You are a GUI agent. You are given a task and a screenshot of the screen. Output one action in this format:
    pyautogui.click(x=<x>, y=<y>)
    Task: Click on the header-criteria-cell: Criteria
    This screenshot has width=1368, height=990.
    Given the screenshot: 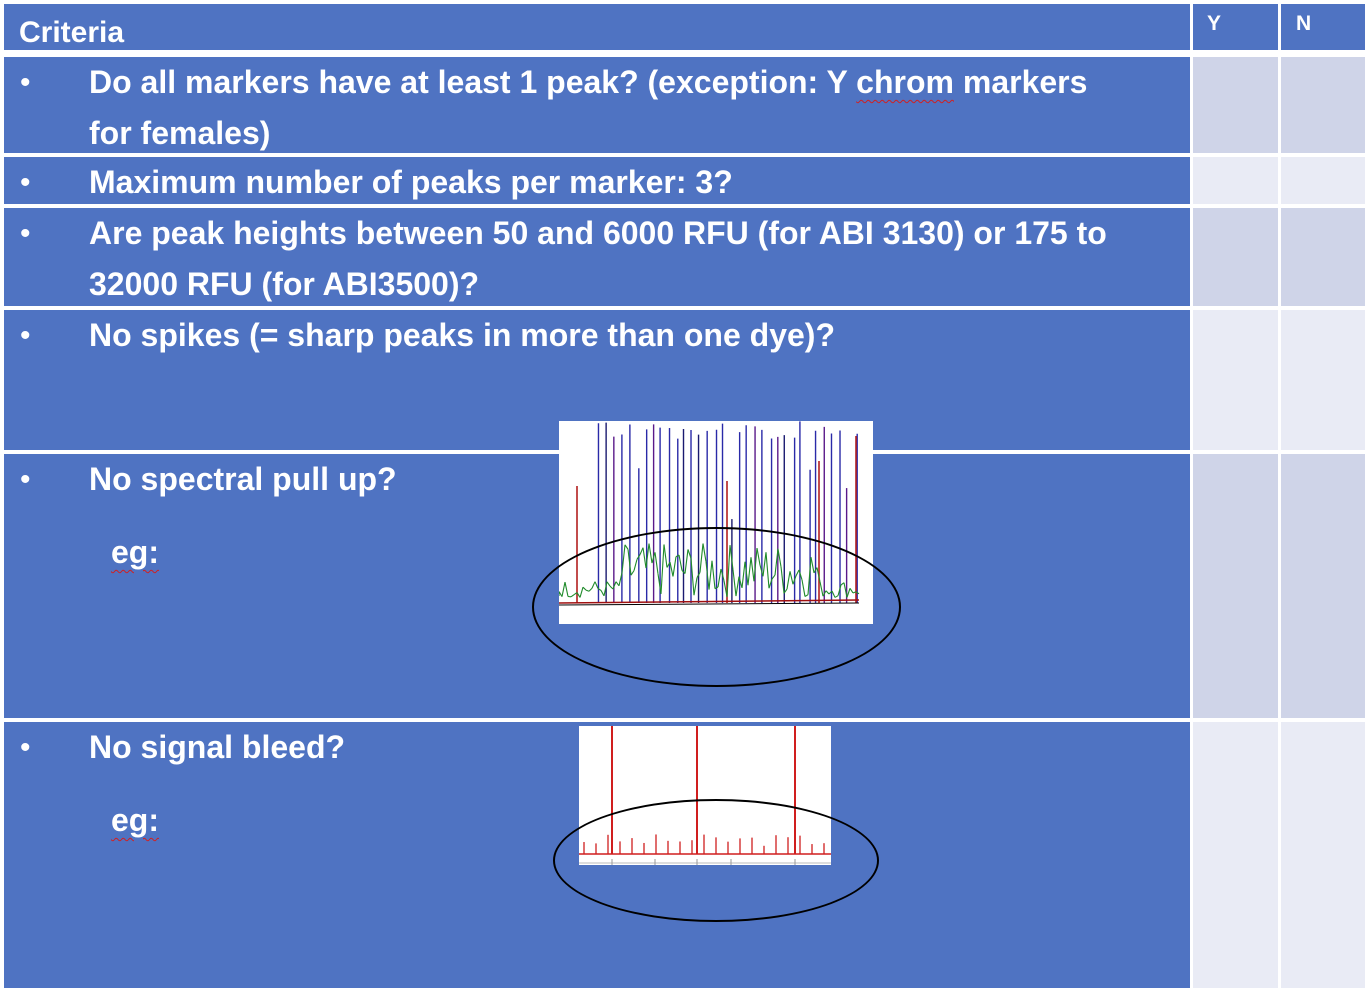 What is the action you would take?
    pyautogui.click(x=597, y=27)
    